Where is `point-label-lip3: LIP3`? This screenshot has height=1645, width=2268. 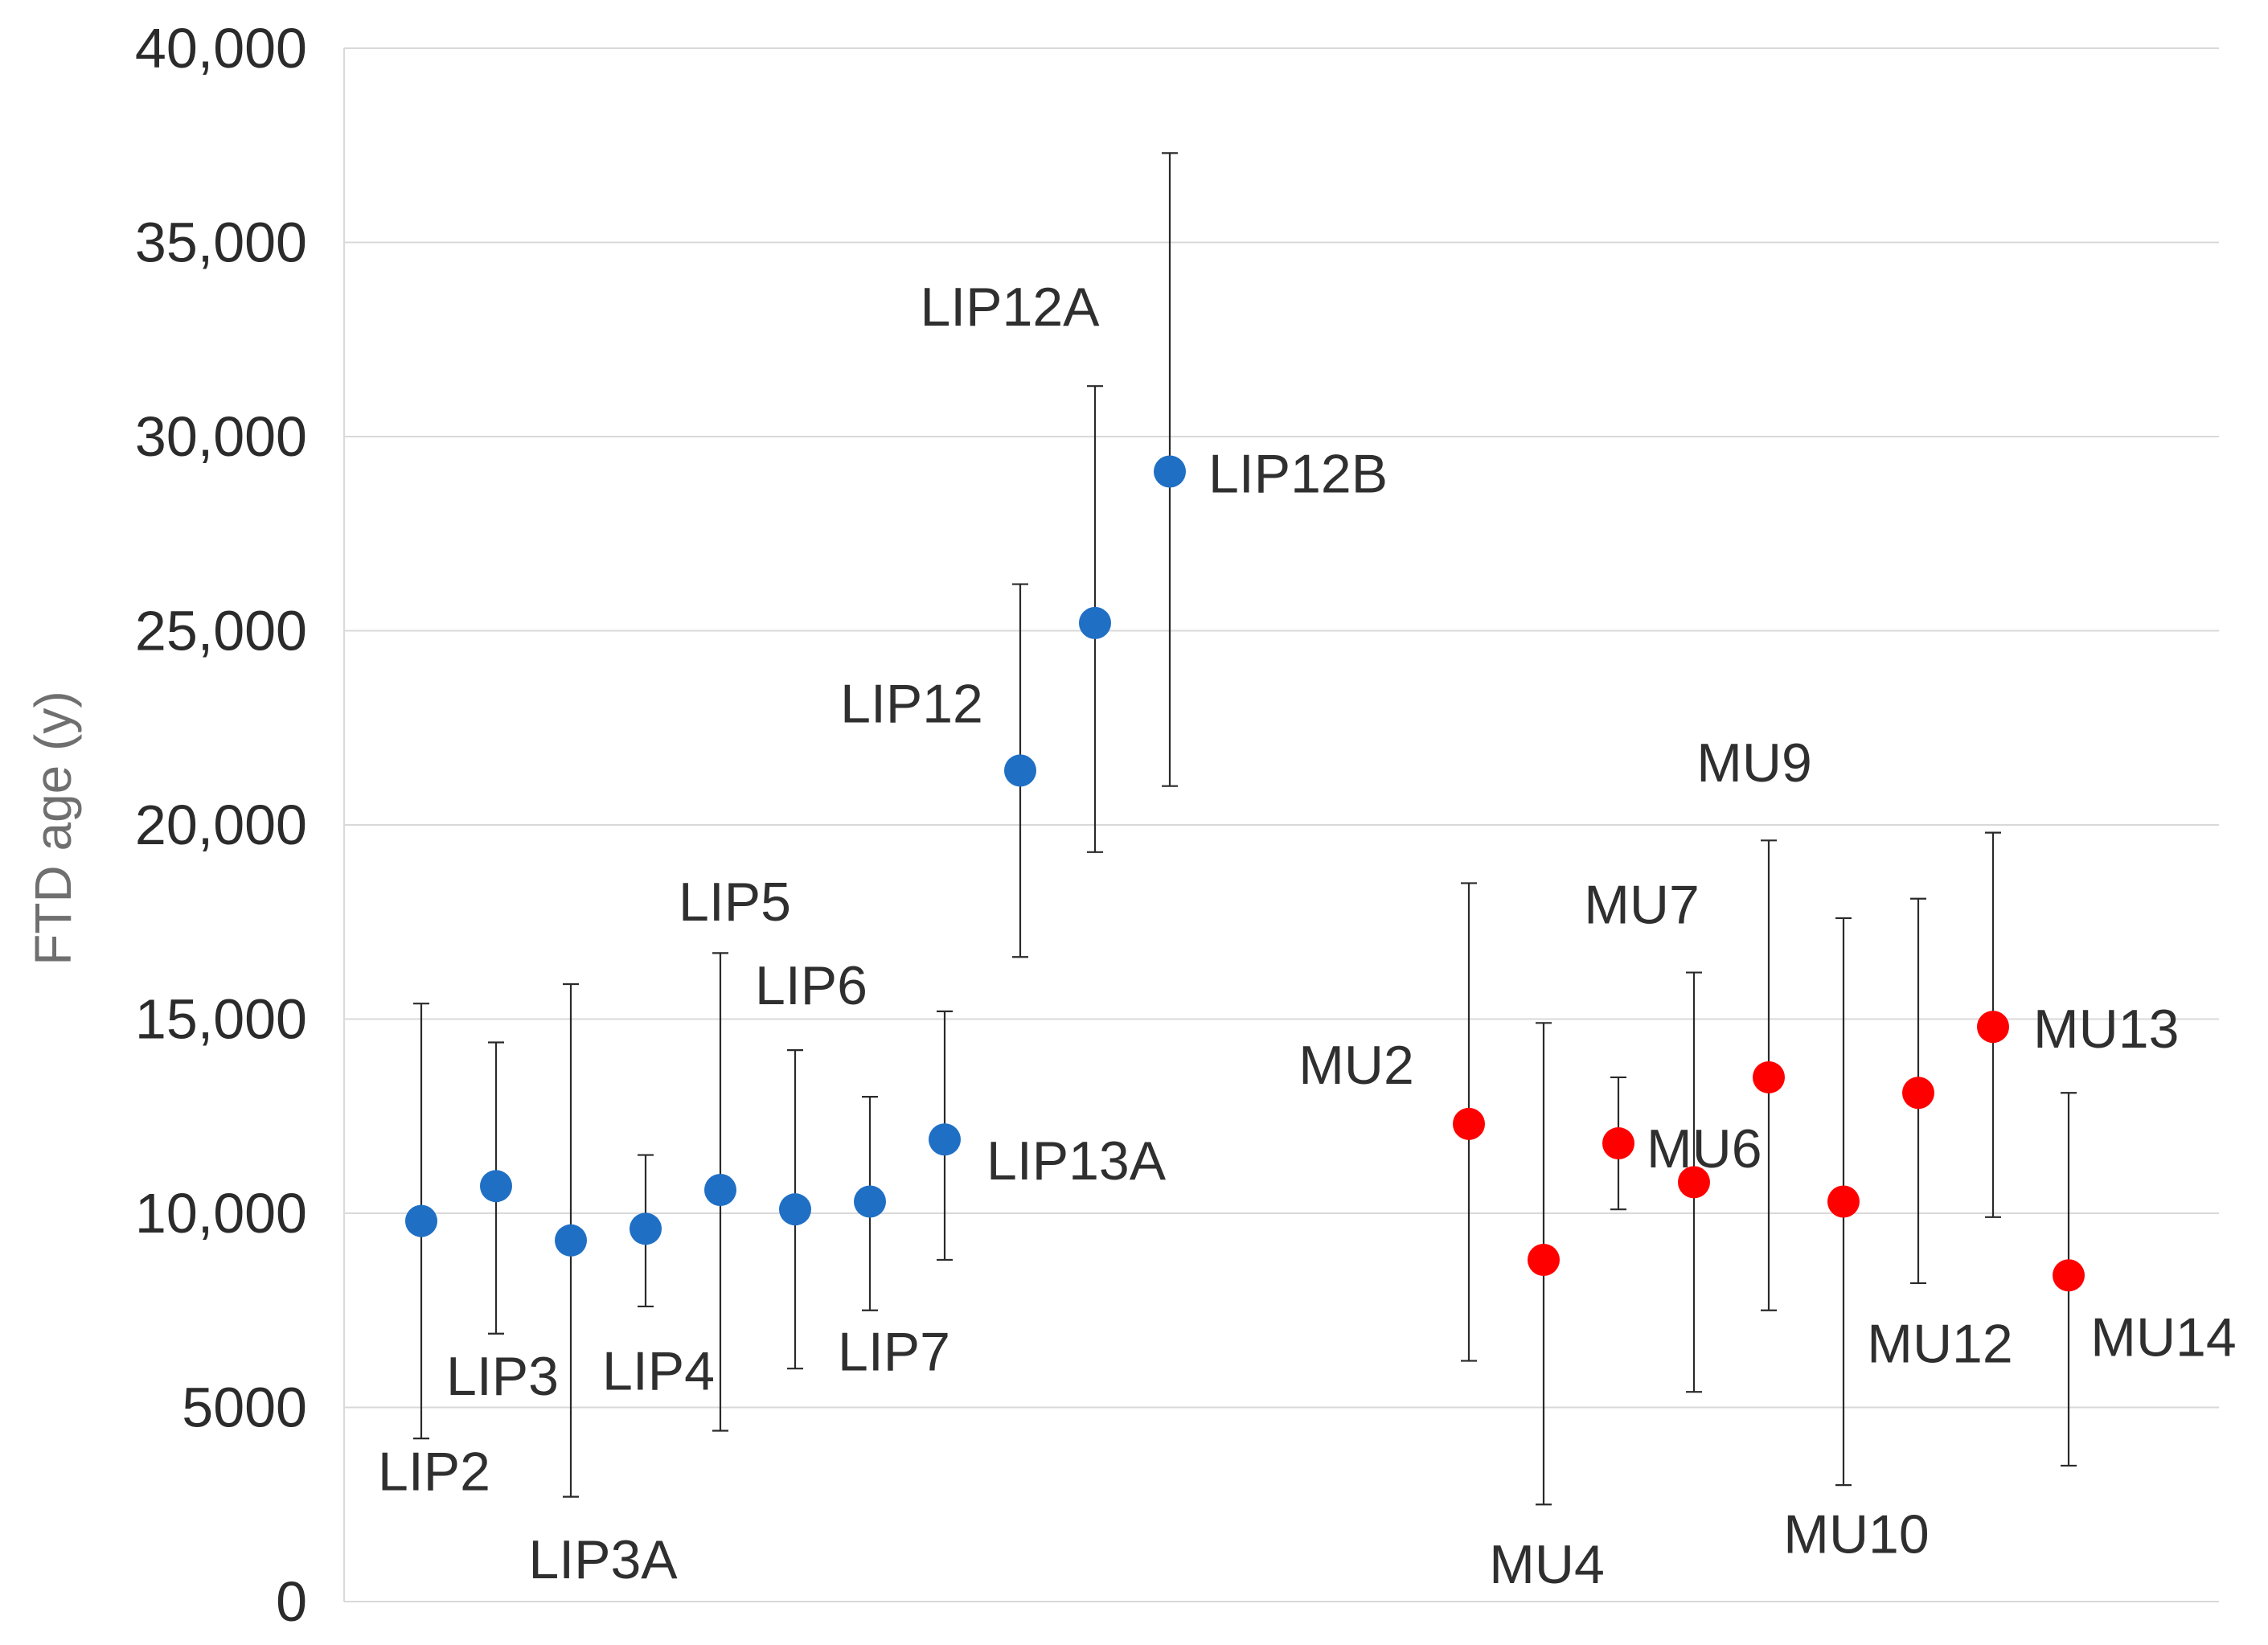 point-label-lip3: LIP3 is located at coordinates (502, 1376).